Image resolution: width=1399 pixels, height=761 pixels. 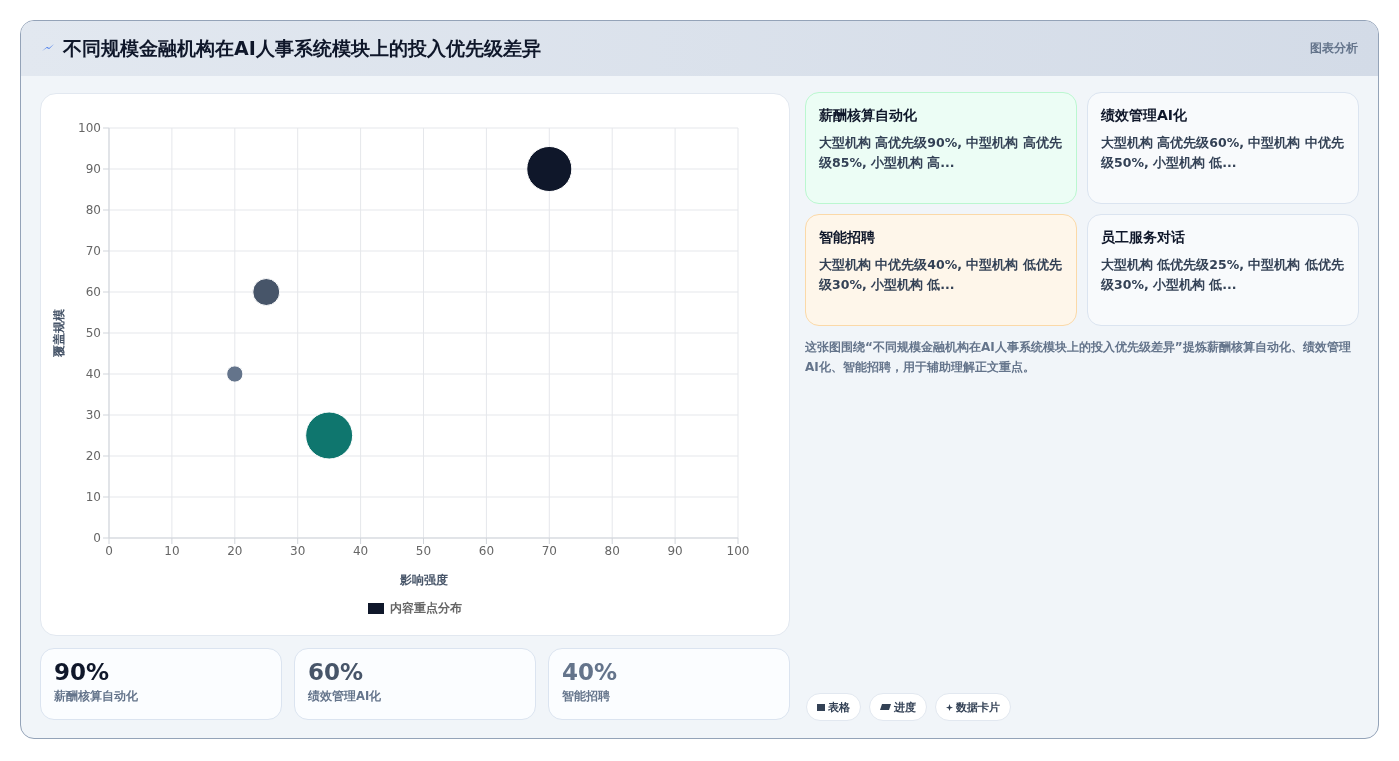 I want to click on x-tick-label: 0, so click(x=109, y=550).